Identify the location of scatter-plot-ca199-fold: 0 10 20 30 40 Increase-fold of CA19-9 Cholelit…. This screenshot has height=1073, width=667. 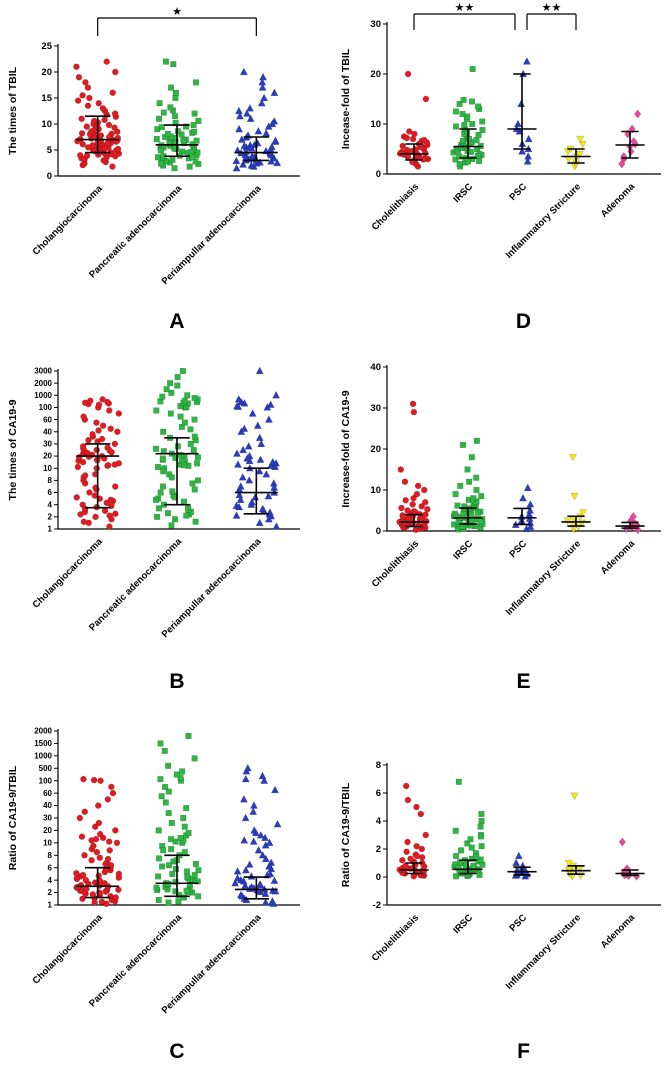
(500, 490).